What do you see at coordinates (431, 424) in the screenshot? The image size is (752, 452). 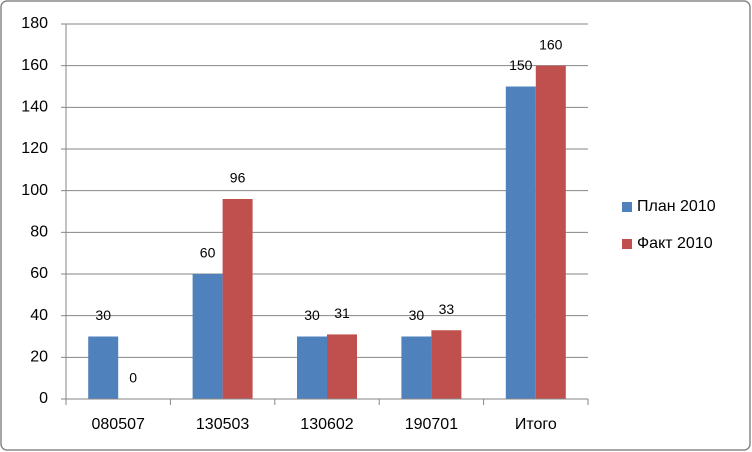 I see `x-tick-label: 190701` at bounding box center [431, 424].